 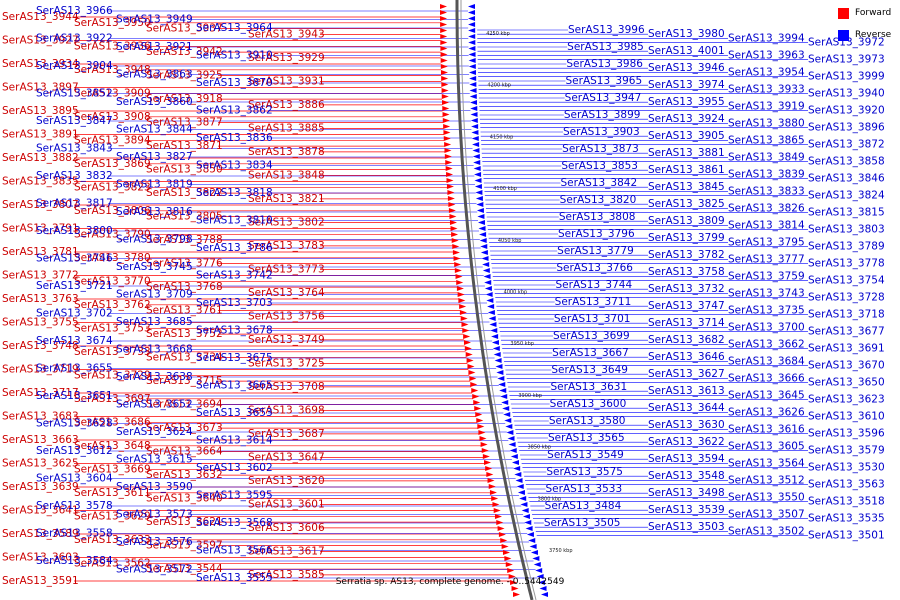 I want to click on forward-gene-label: SerAS13_3948, so click(x=112, y=70).